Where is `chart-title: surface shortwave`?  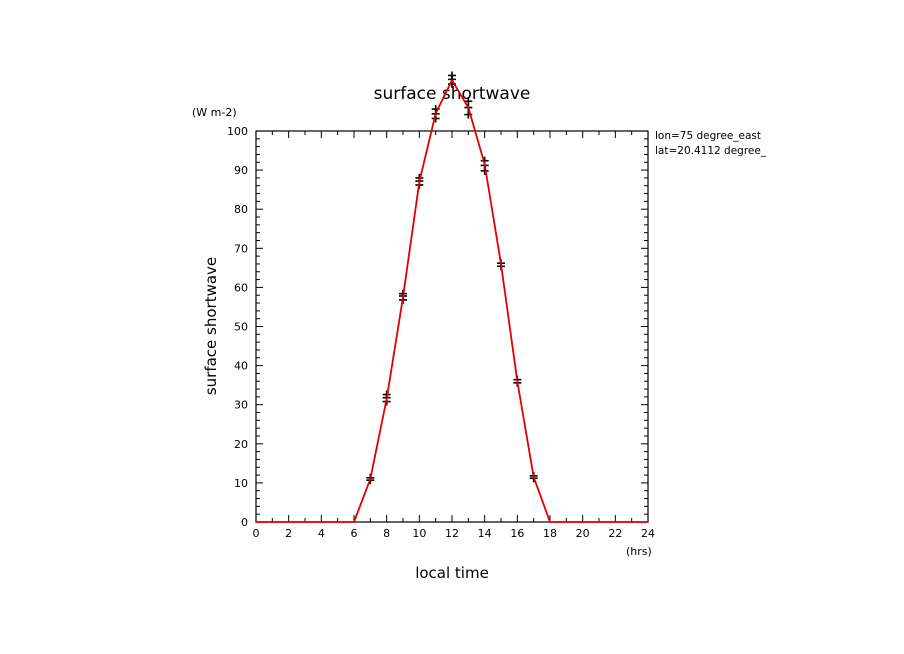
chart-title: surface shortwave is located at coordinates (452, 94).